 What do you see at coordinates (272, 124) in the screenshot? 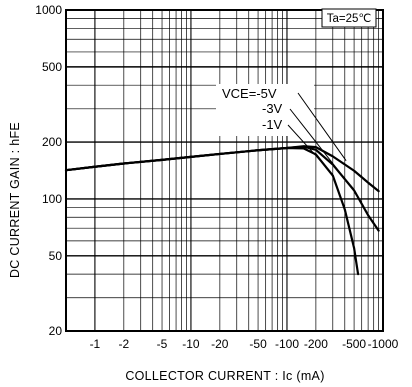
I see `series-label-1v: -1V` at bounding box center [272, 124].